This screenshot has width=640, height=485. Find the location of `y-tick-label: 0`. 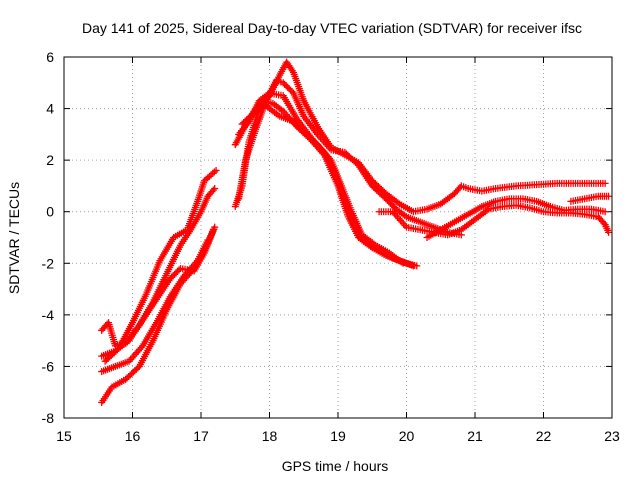

y-tick-label: 0 is located at coordinates (50, 212).